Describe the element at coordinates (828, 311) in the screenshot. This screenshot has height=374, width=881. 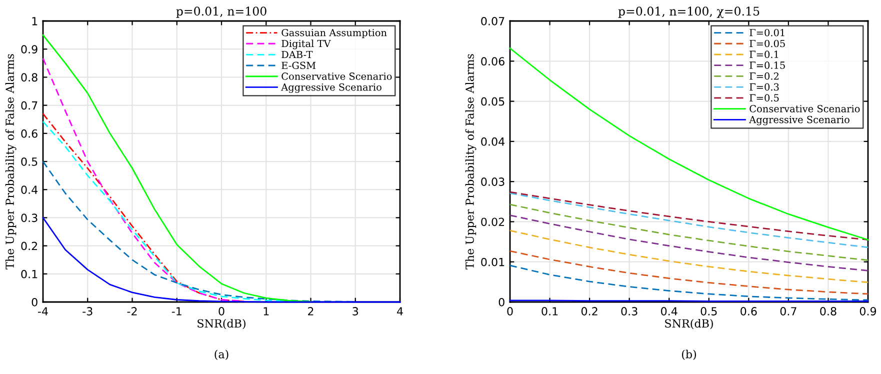
I see `x-tick-label: 0.8` at that location.